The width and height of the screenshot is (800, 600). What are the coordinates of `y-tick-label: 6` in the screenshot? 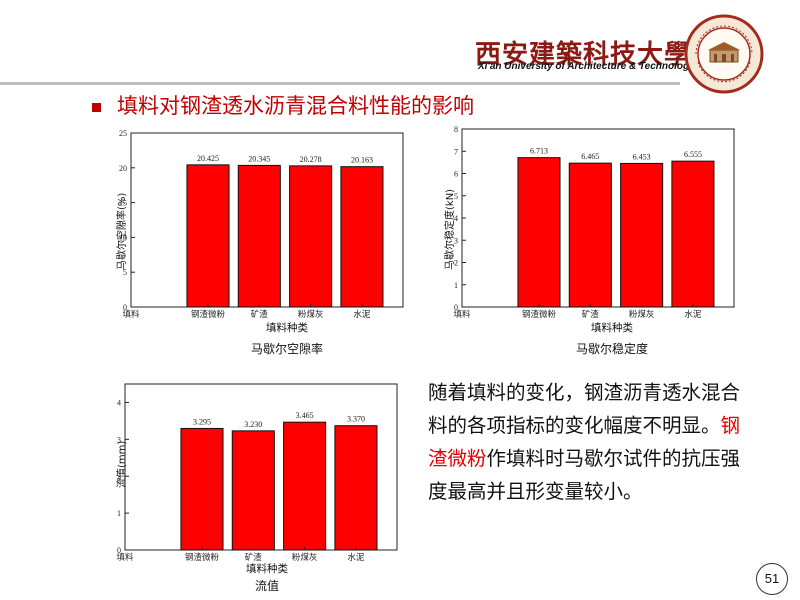 It's located at (456, 174).